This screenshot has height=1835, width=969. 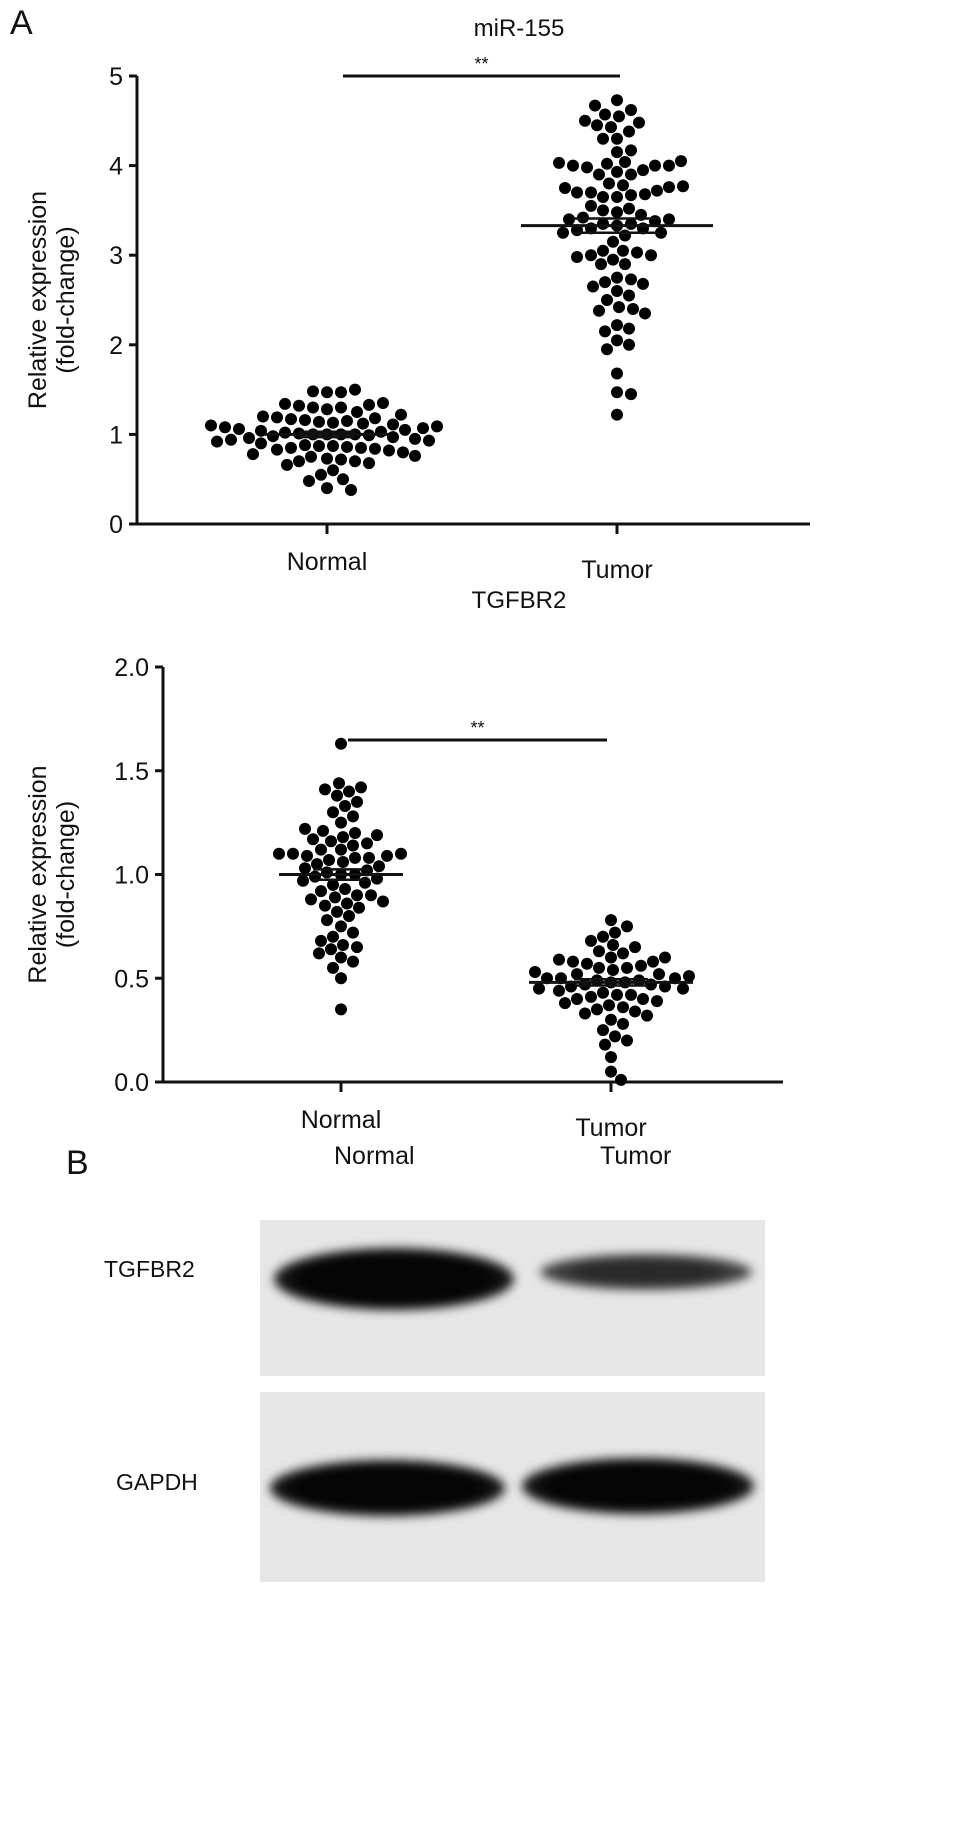 I want to click on y-tick-label: 2.0, so click(x=131, y=668).